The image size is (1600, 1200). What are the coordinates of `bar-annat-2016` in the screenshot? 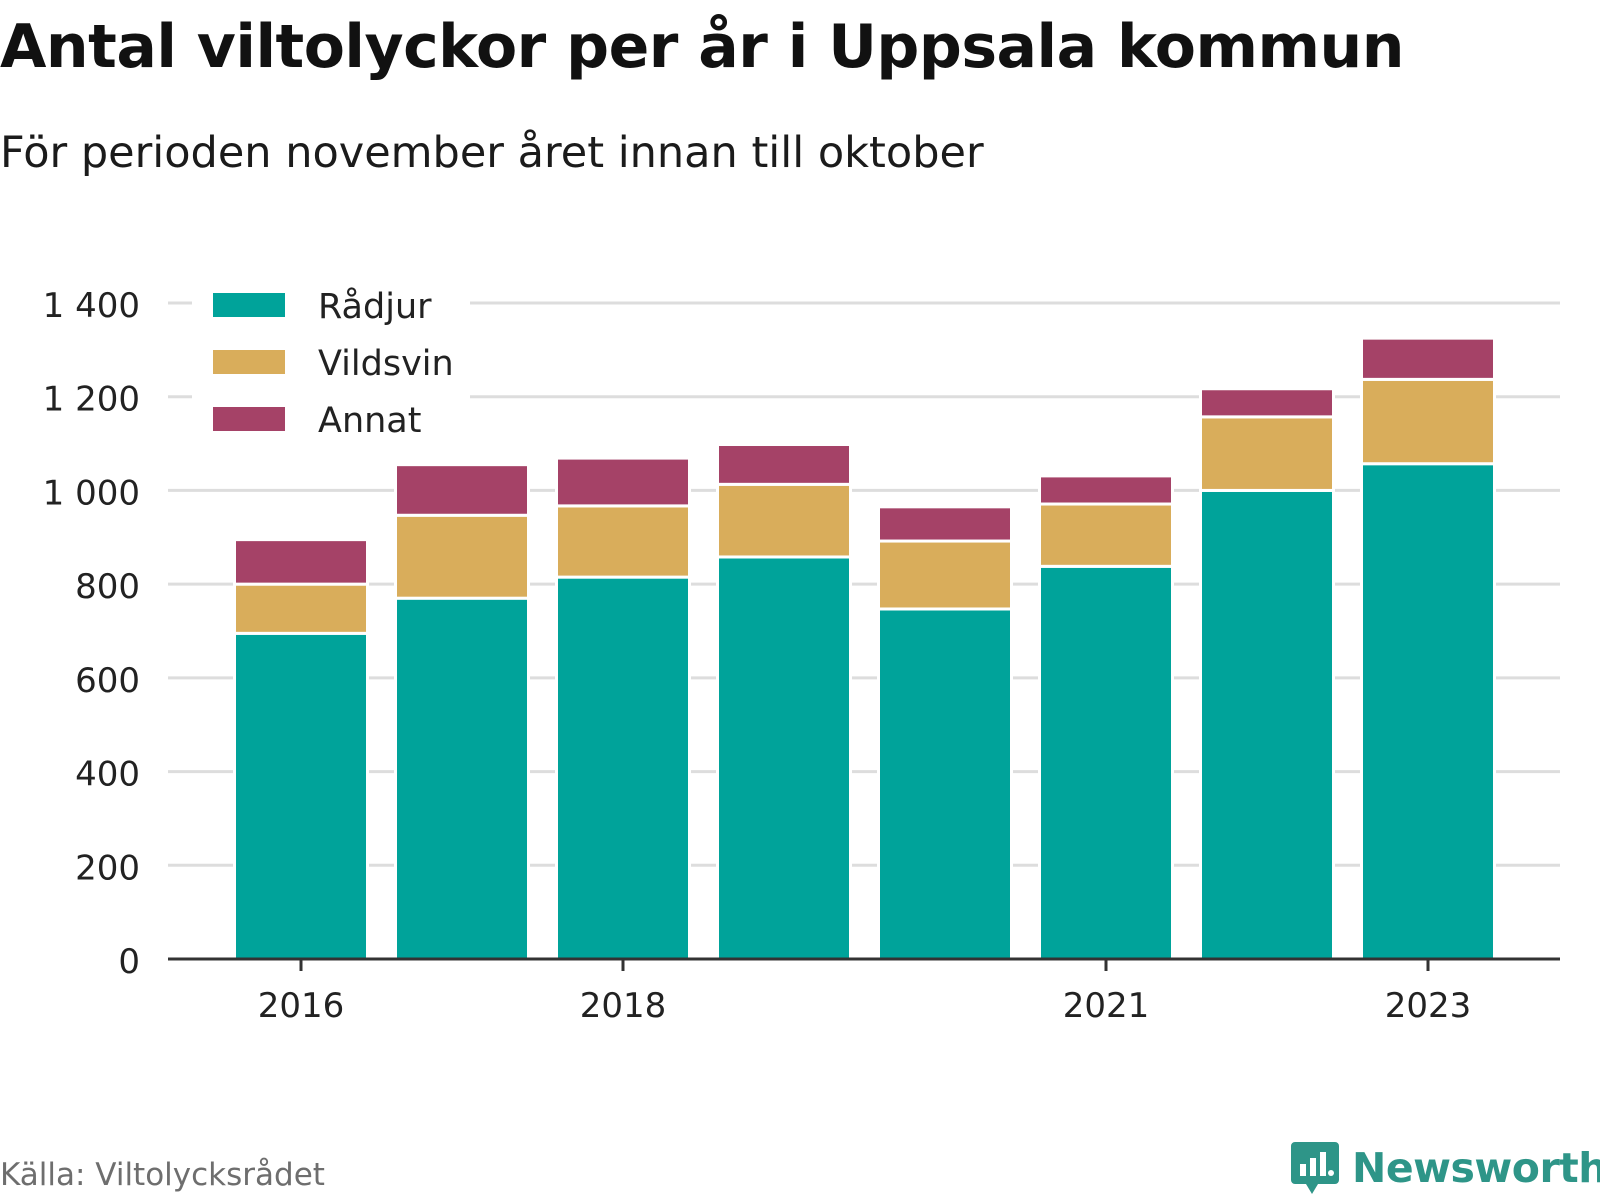 It's located at (301, 562).